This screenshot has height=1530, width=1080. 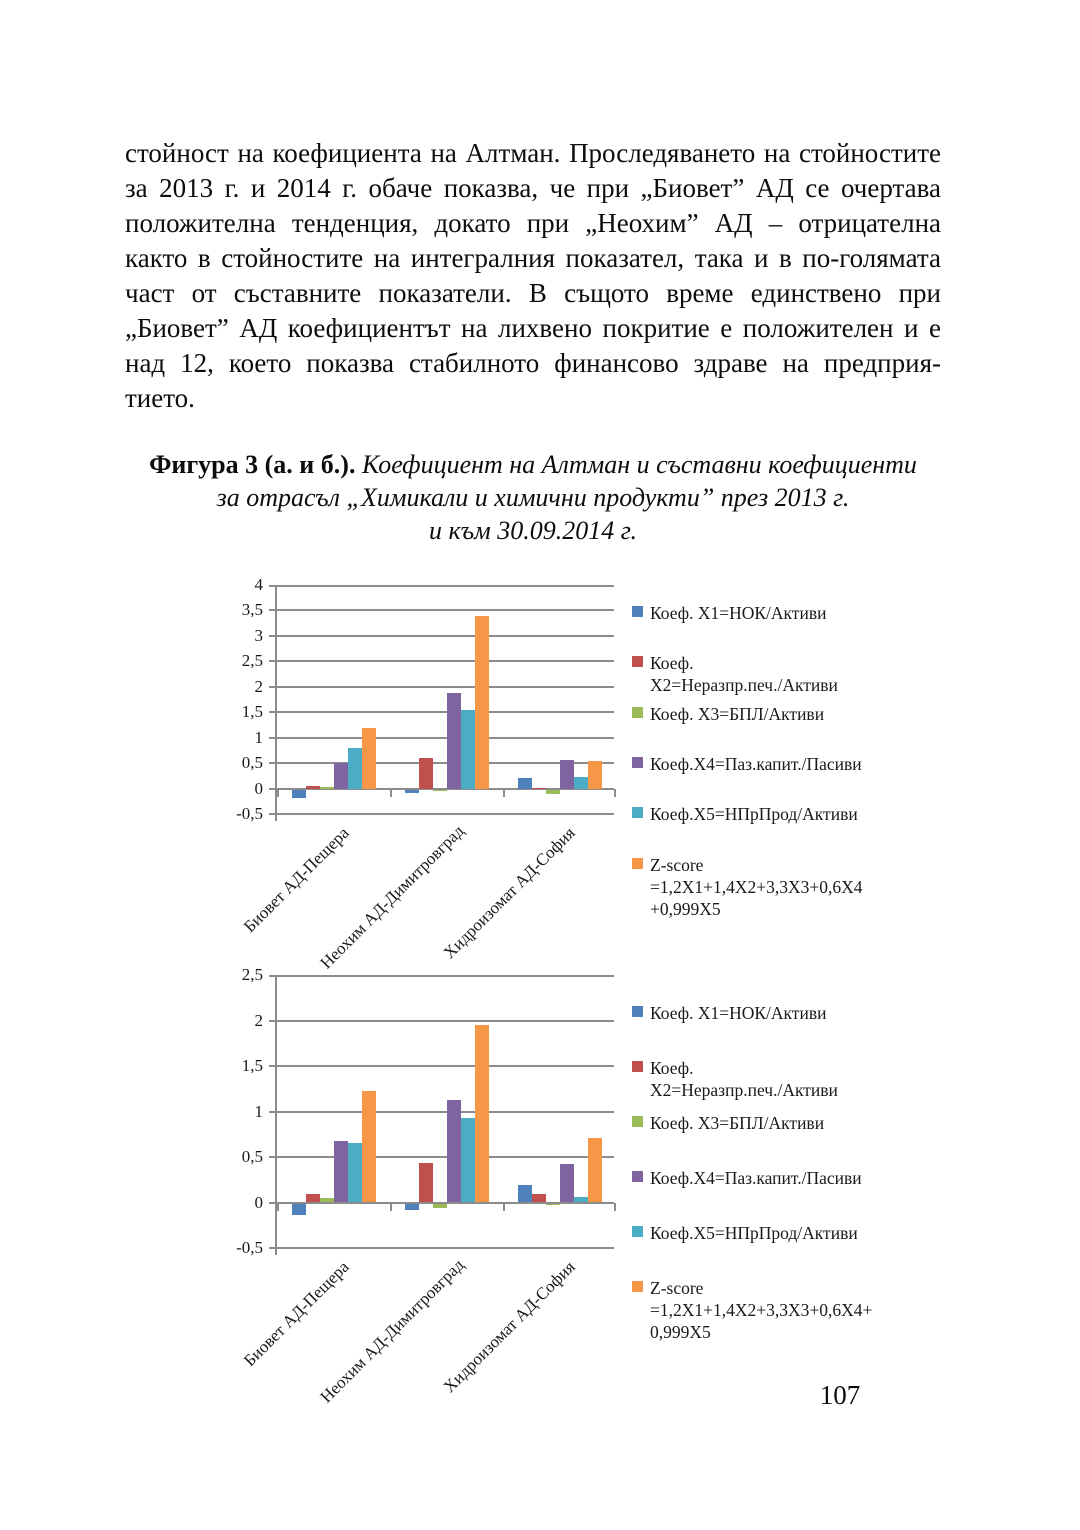 What do you see at coordinates (259, 635) in the screenshot?
I see `y-axis-tick-label: 3` at bounding box center [259, 635].